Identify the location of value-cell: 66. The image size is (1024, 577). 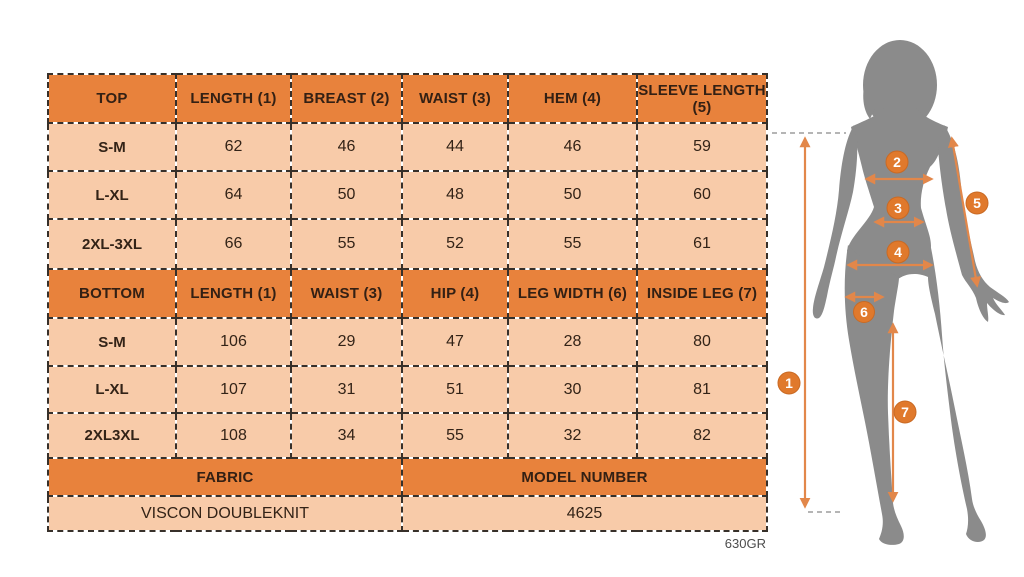
(233, 244).